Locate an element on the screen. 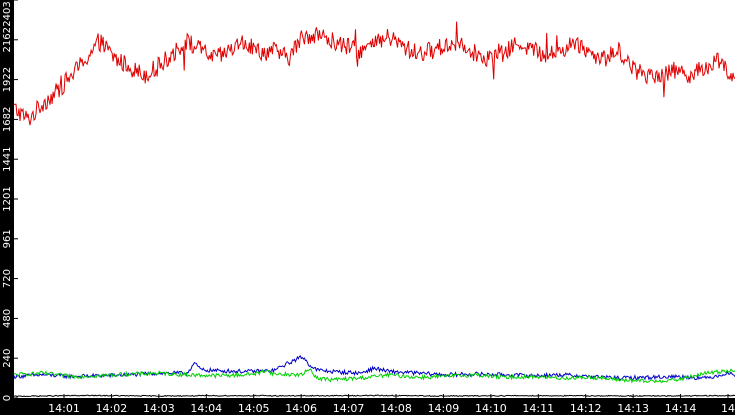 This screenshot has width=735, height=415. x-tick-label: 14:03 is located at coordinates (159, 408).